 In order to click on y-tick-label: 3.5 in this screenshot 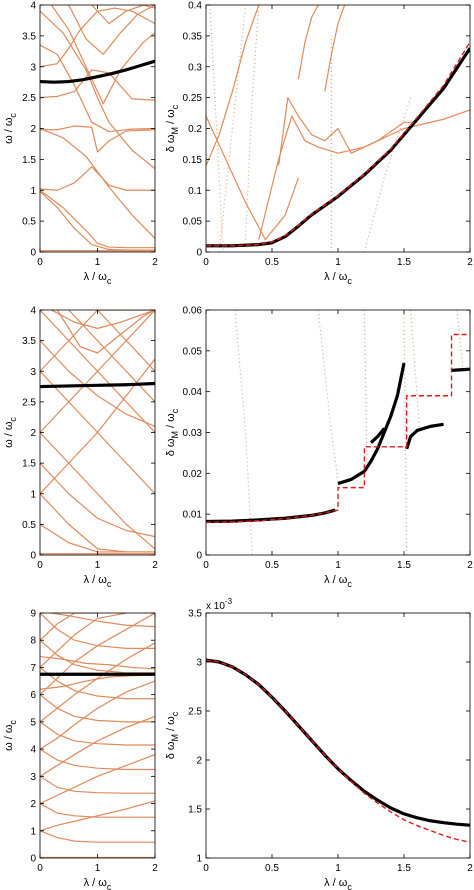, I will do `click(195, 614)`.